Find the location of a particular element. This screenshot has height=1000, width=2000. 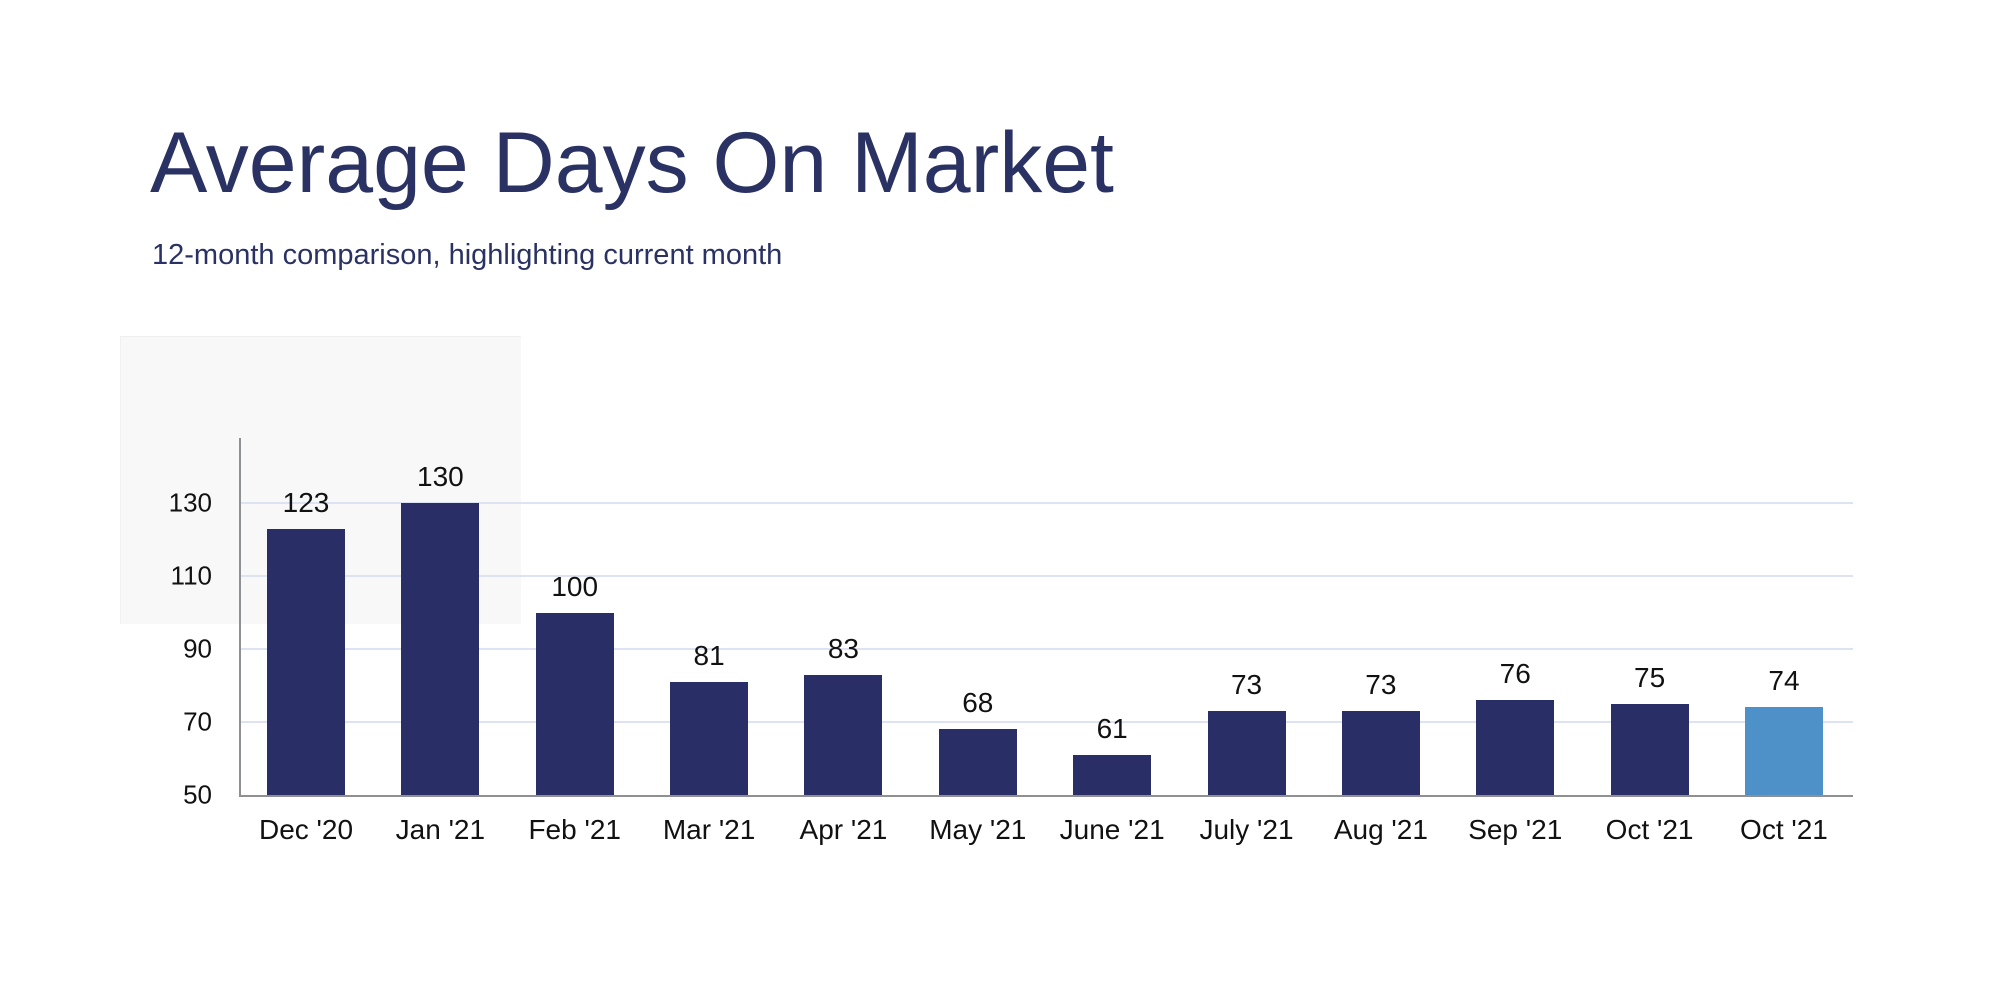

page-title: Average Days On Market is located at coordinates (632, 163).